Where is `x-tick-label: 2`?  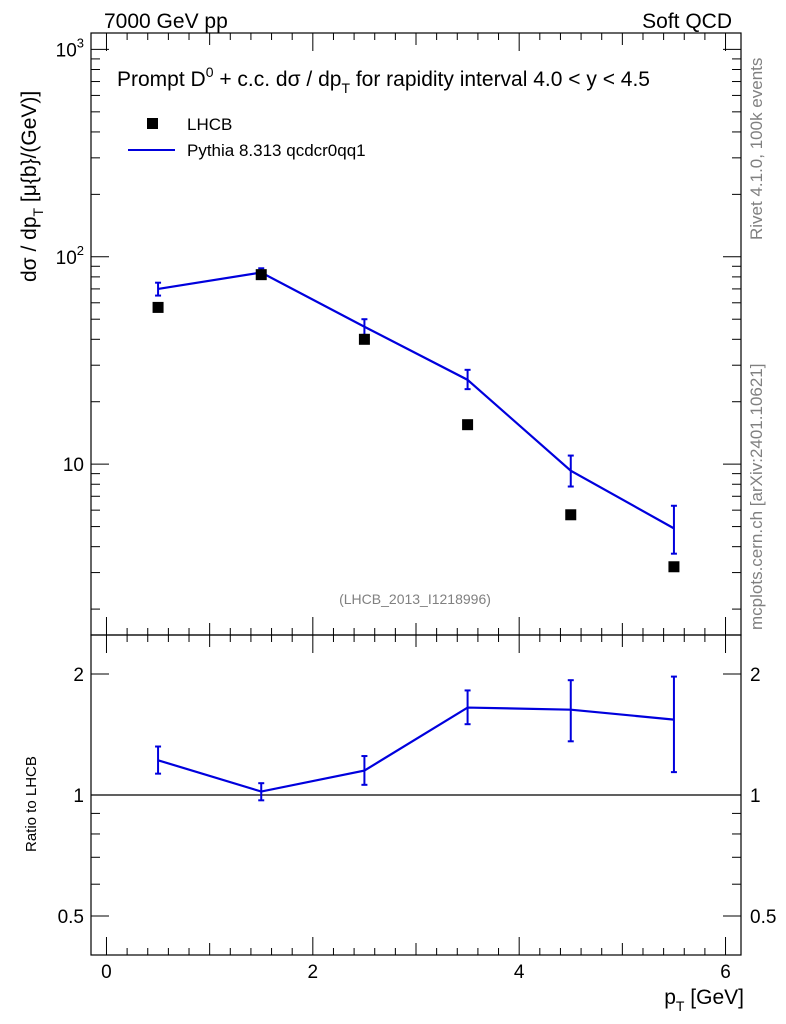
x-tick-label: 2 is located at coordinates (313, 972).